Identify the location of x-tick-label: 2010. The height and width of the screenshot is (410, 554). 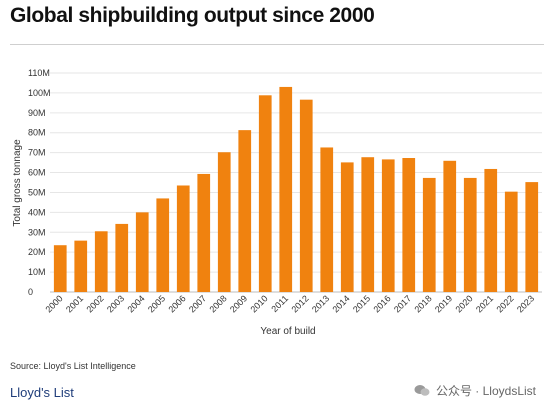
(258, 303).